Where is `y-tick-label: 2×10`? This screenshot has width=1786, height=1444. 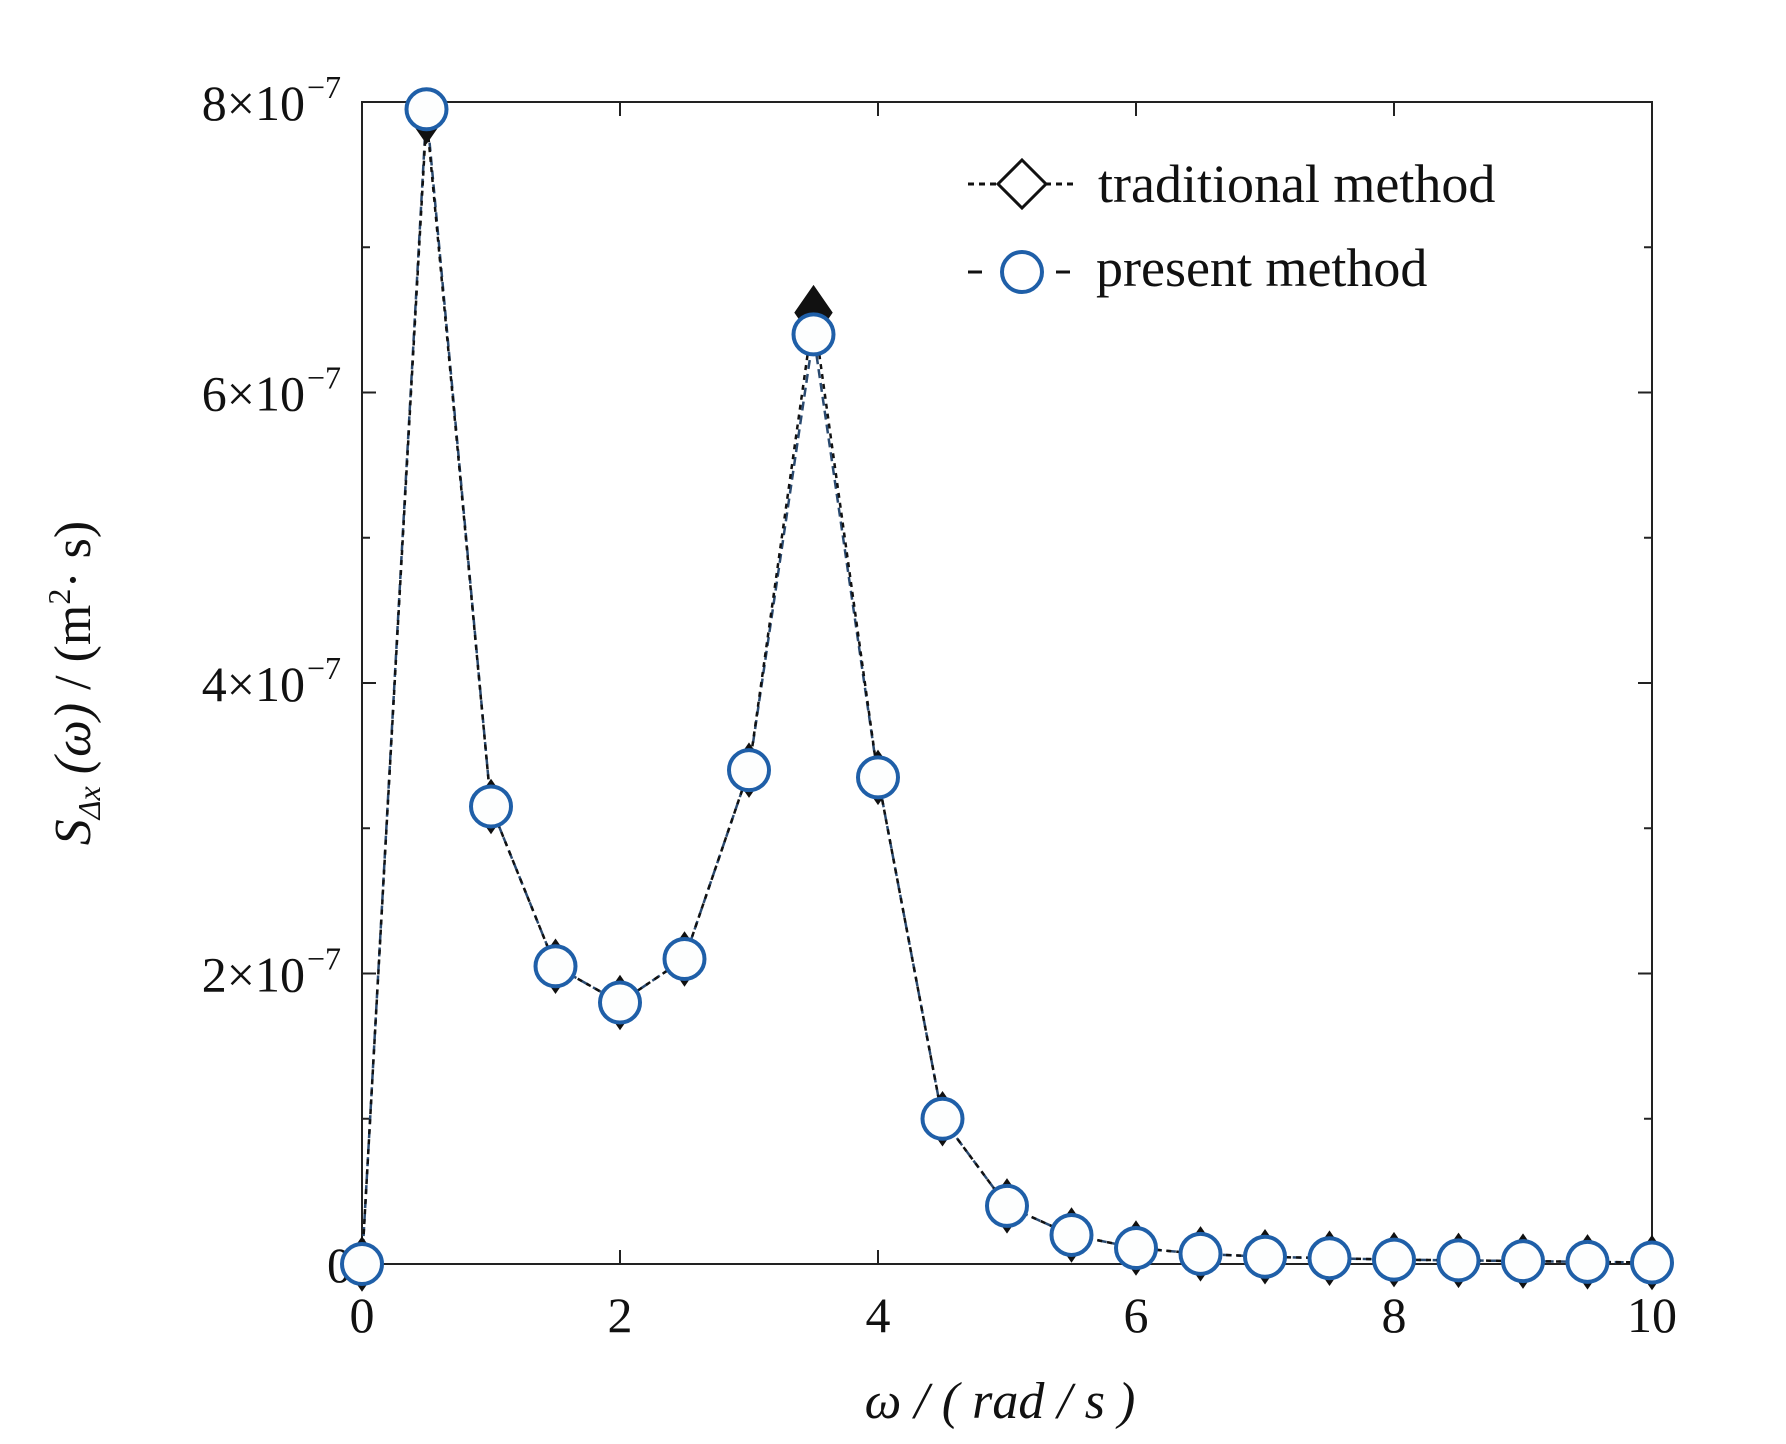
y-tick-label: 2×10 is located at coordinates (253, 975).